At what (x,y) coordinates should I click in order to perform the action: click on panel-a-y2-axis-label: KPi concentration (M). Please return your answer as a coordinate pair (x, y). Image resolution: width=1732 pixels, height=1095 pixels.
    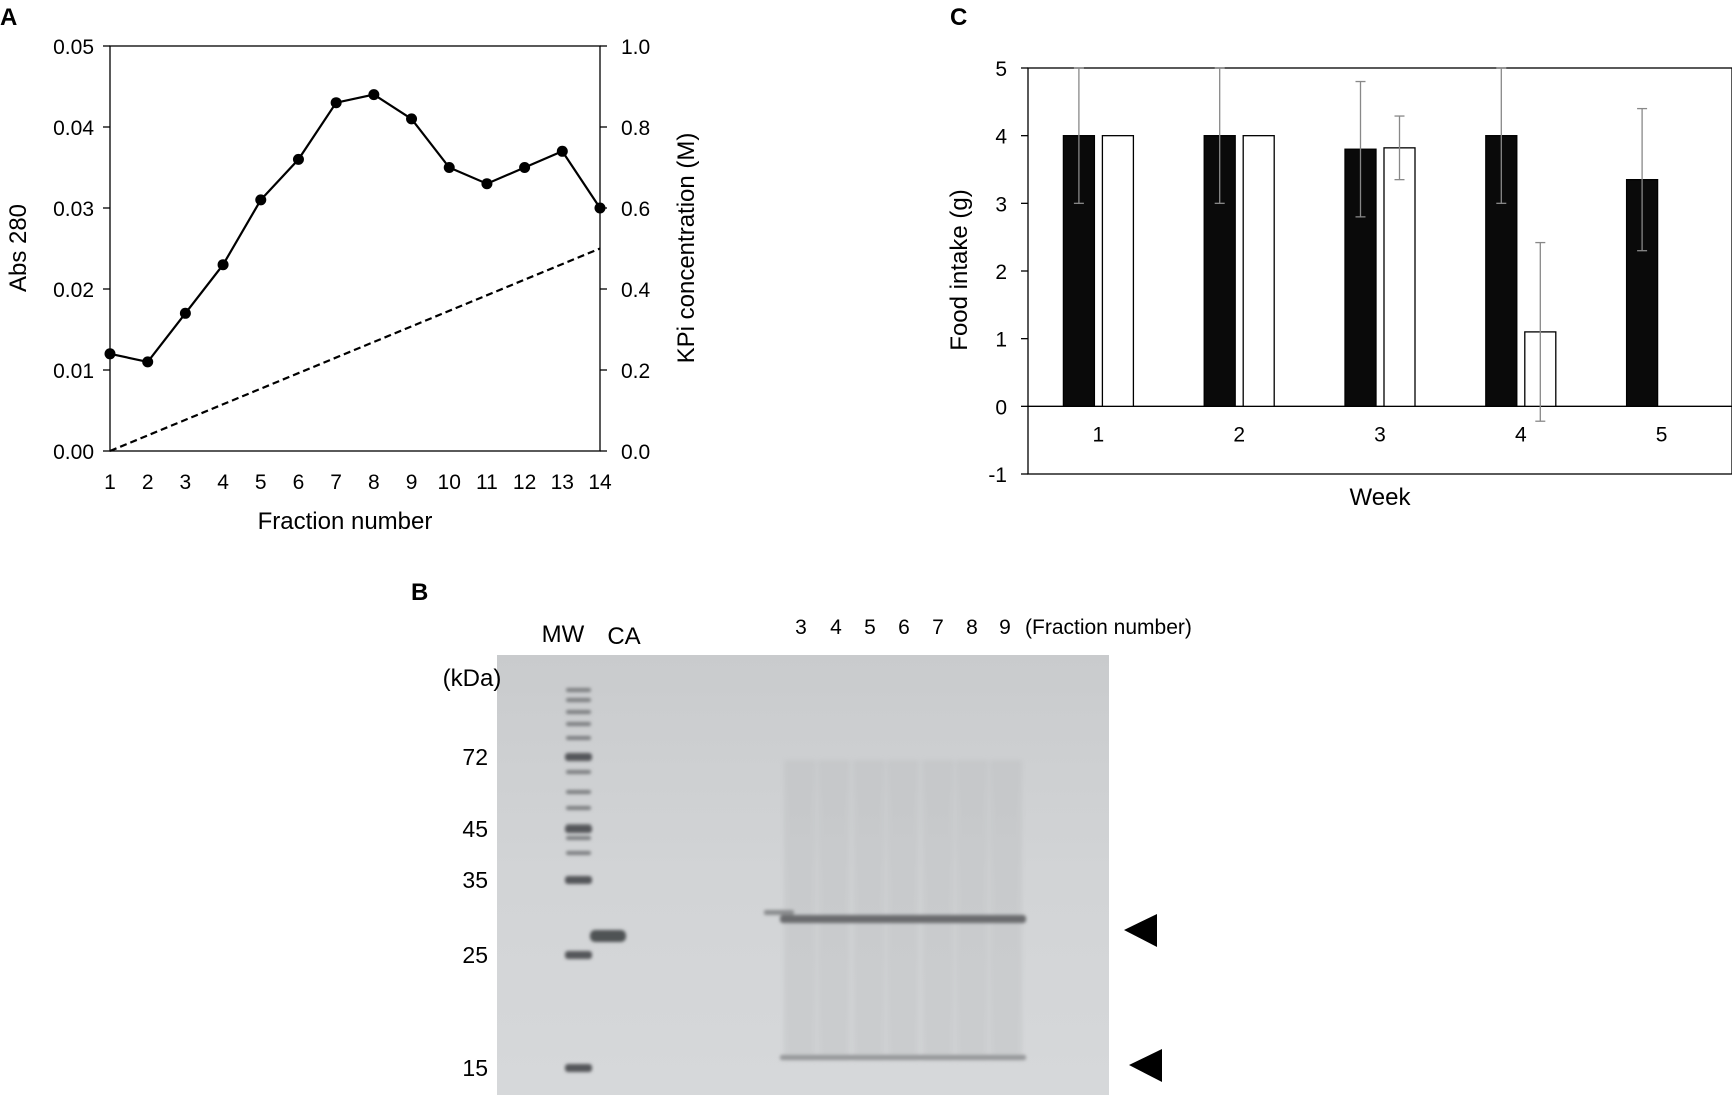
    Looking at the image, I should click on (686, 248).